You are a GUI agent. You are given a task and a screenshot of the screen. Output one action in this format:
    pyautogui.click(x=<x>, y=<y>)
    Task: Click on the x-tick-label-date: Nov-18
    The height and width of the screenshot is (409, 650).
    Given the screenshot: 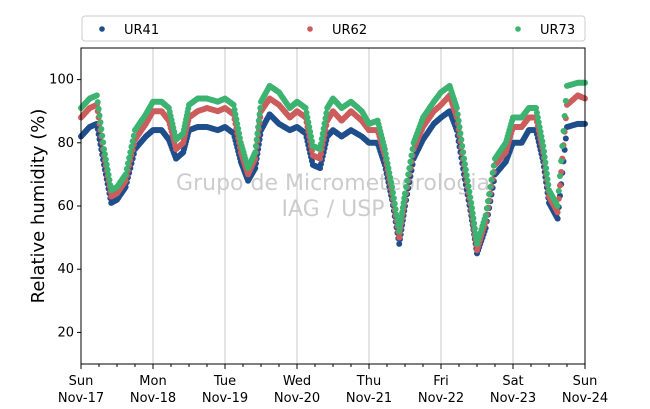 What is the action you would take?
    pyautogui.click(x=153, y=398)
    